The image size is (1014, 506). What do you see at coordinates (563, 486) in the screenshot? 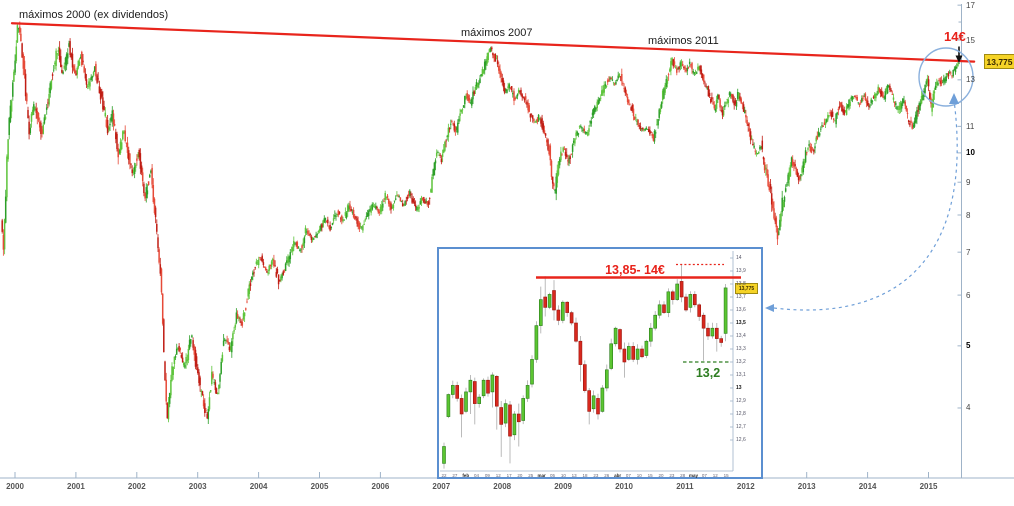
I see `x-axis-label: 2009` at bounding box center [563, 486].